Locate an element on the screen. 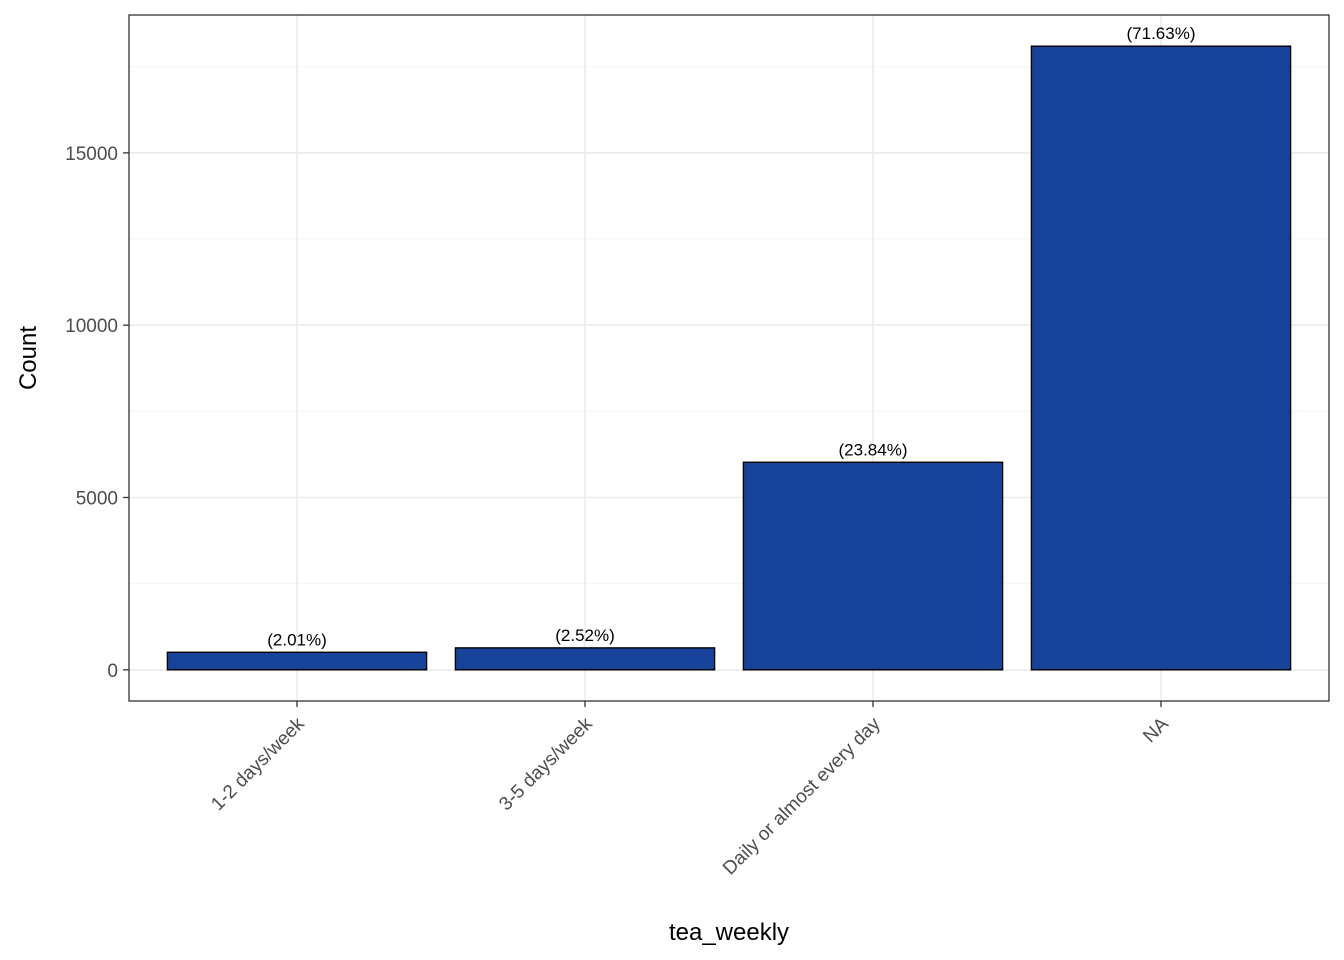 The image size is (1344, 960). y-axis-title: Count is located at coordinates (28, 358).